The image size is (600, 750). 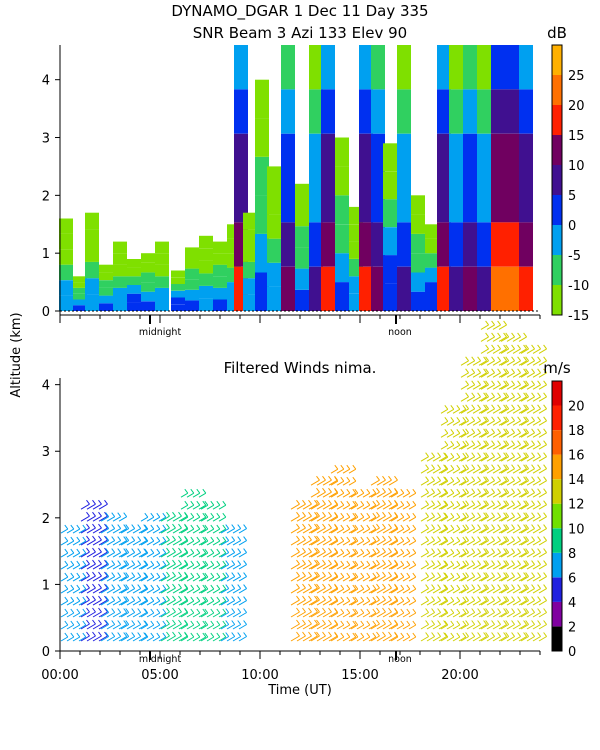 What do you see at coordinates (576, 106) in the screenshot?
I see `colorbar-tick-label: 20` at bounding box center [576, 106].